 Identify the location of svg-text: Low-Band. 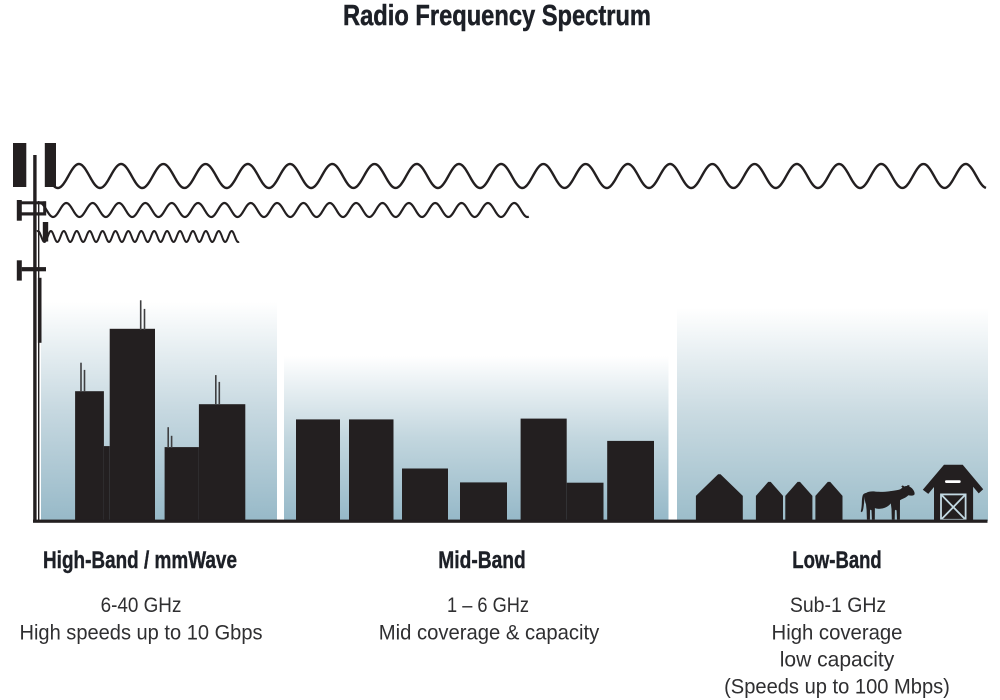
(837, 560).